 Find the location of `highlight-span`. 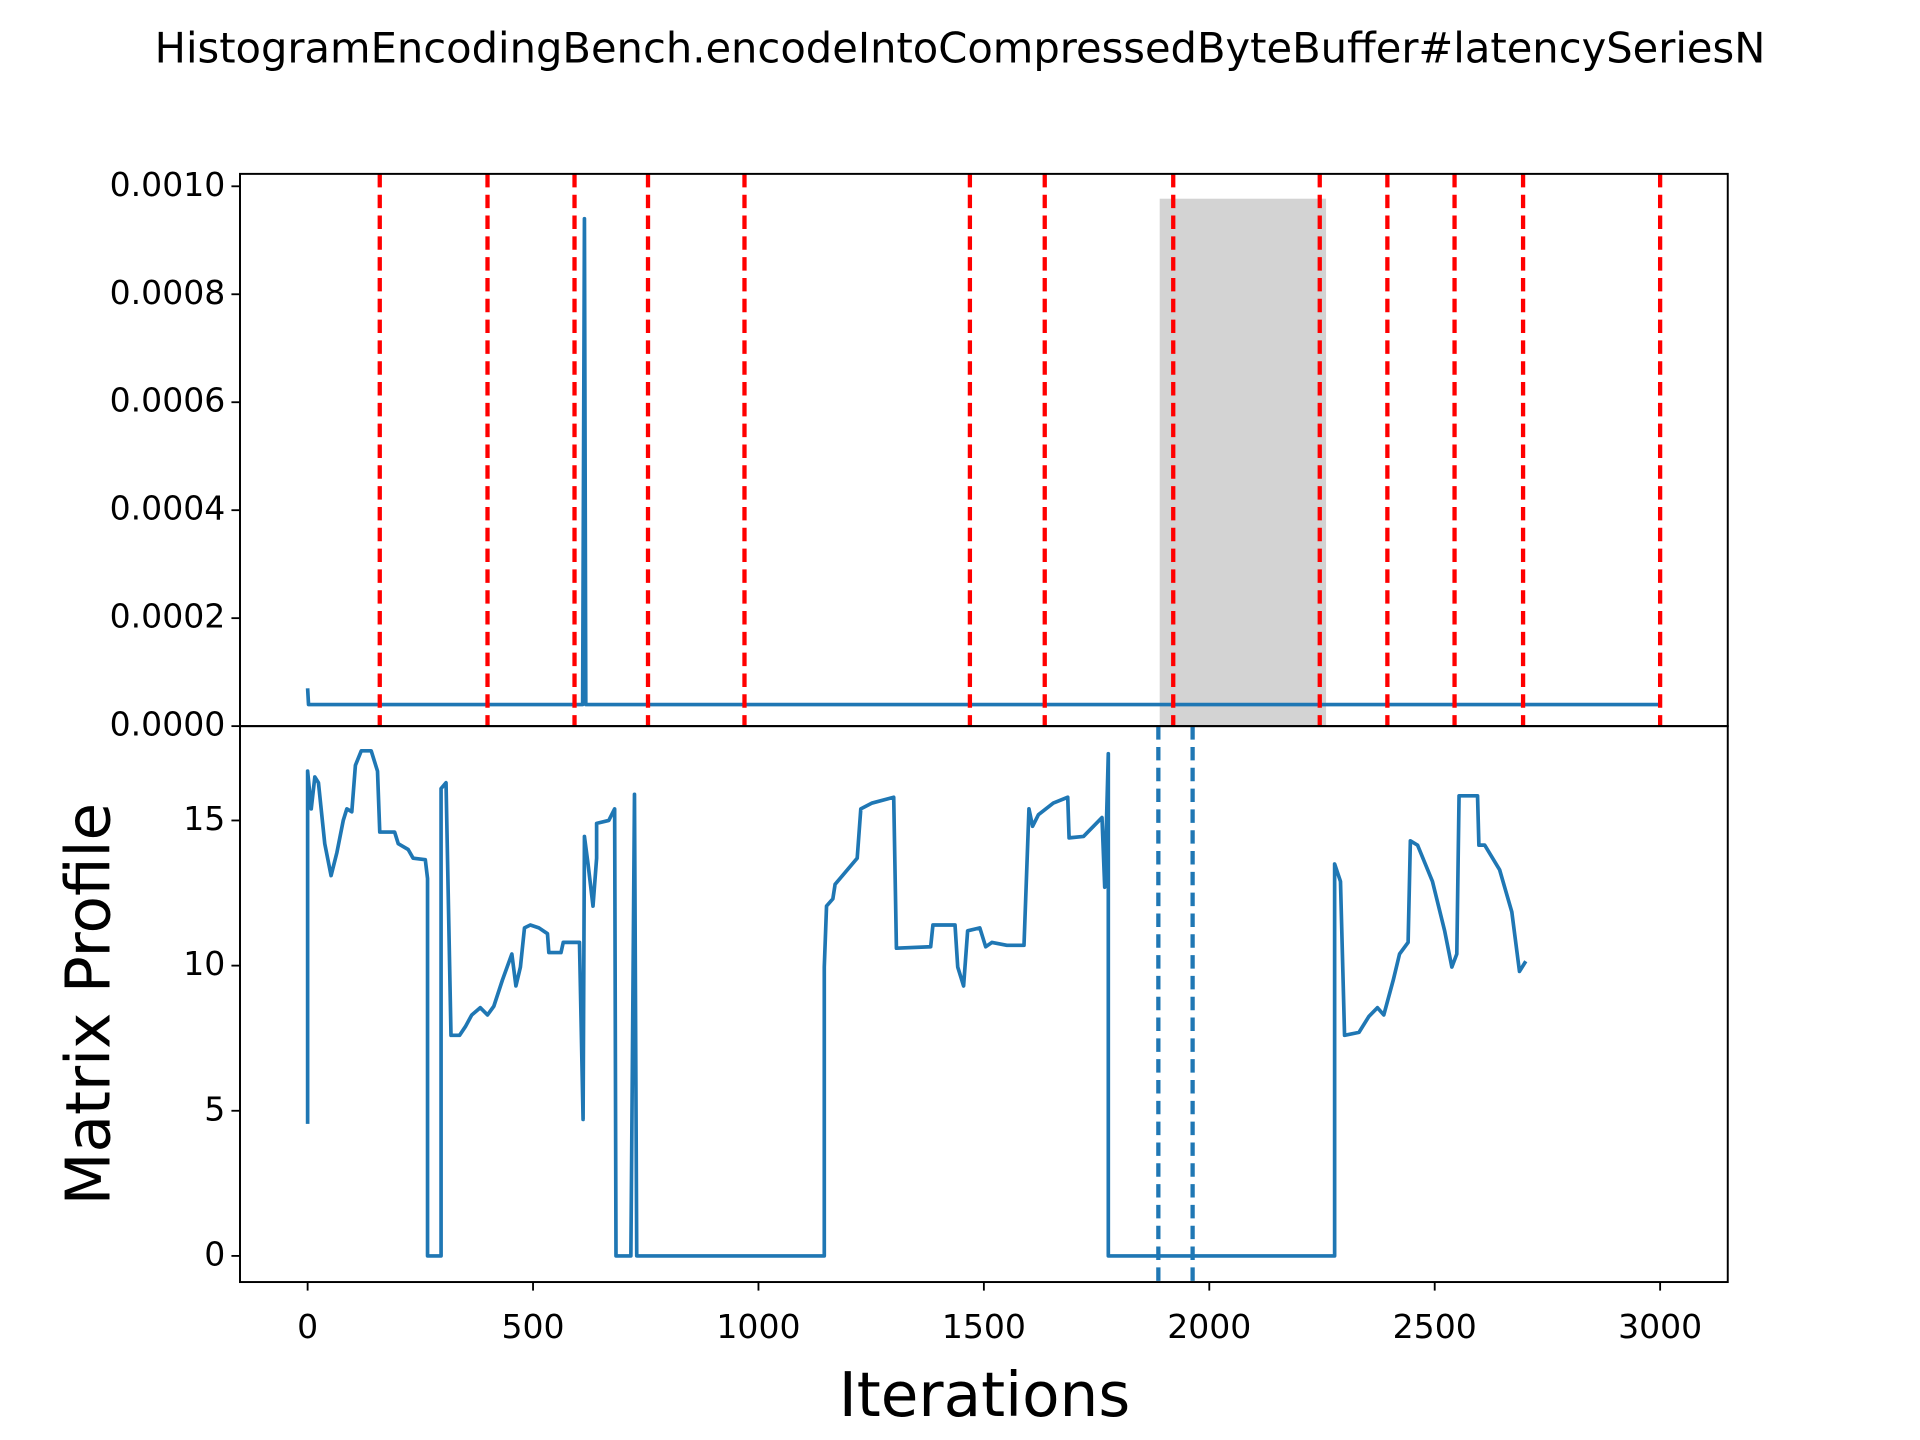

highlight-span is located at coordinates (1243, 462).